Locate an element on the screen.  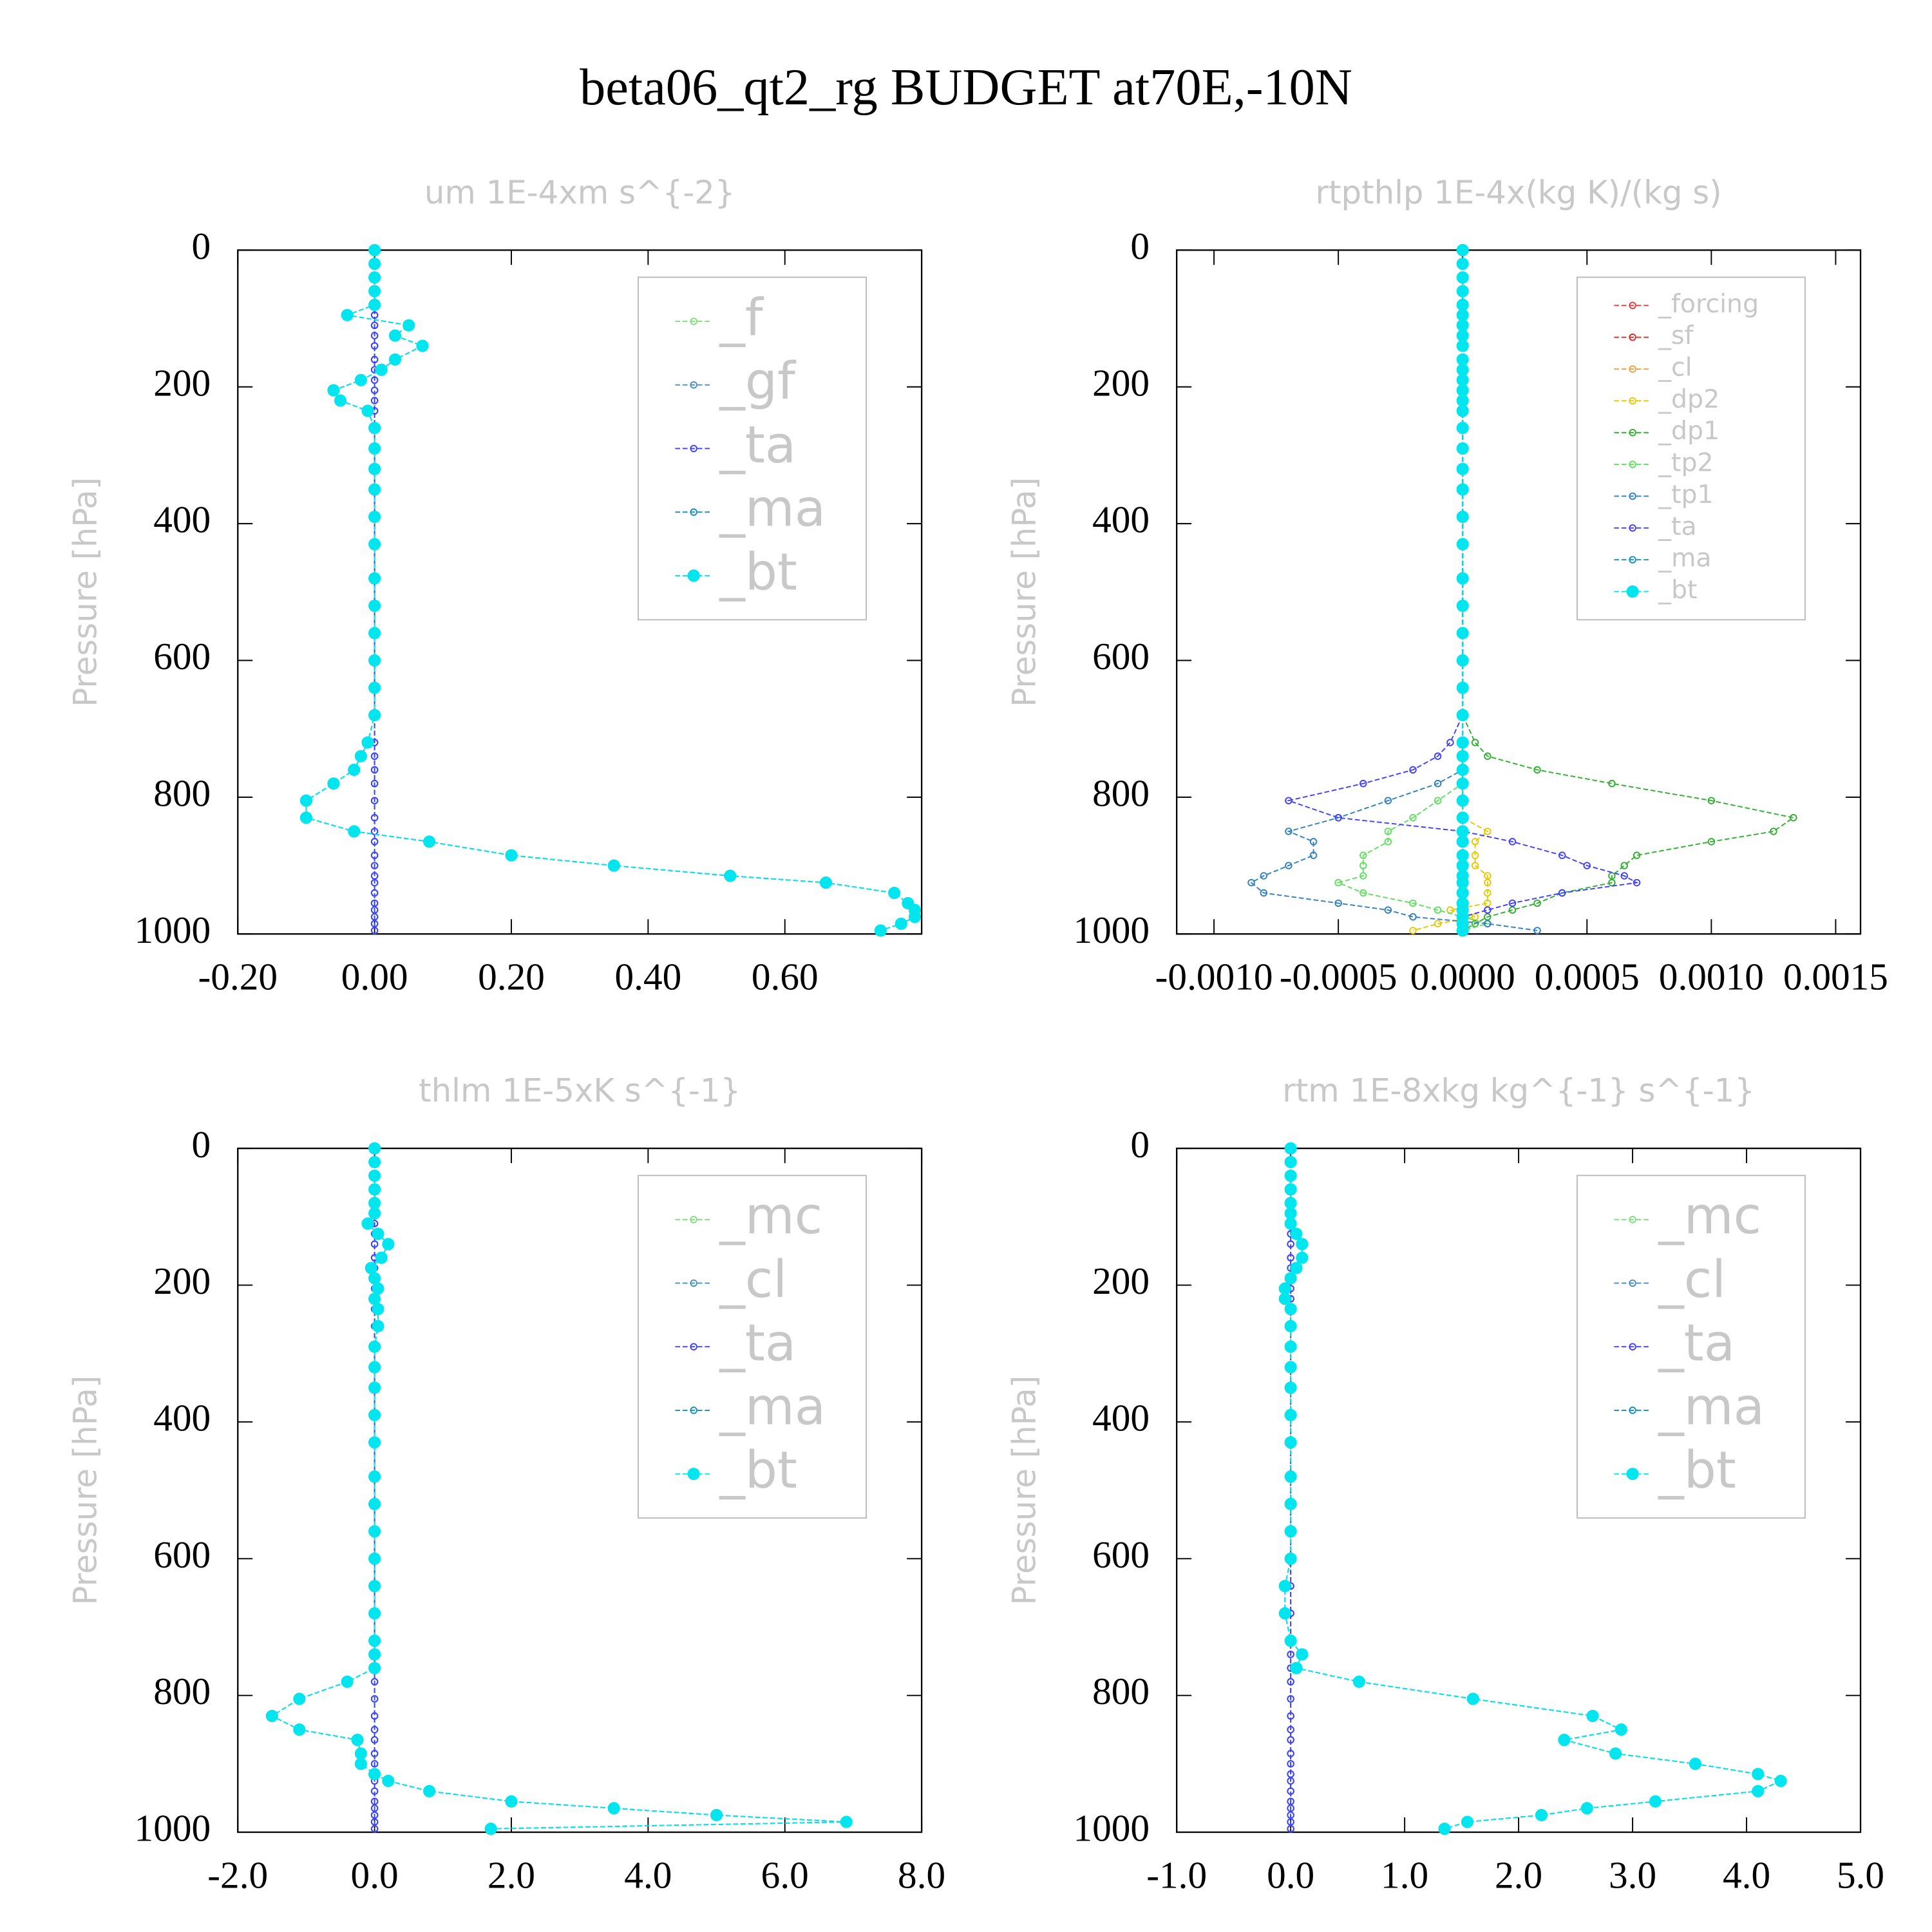
legend-label: _cl is located at coordinates (1675, 368).